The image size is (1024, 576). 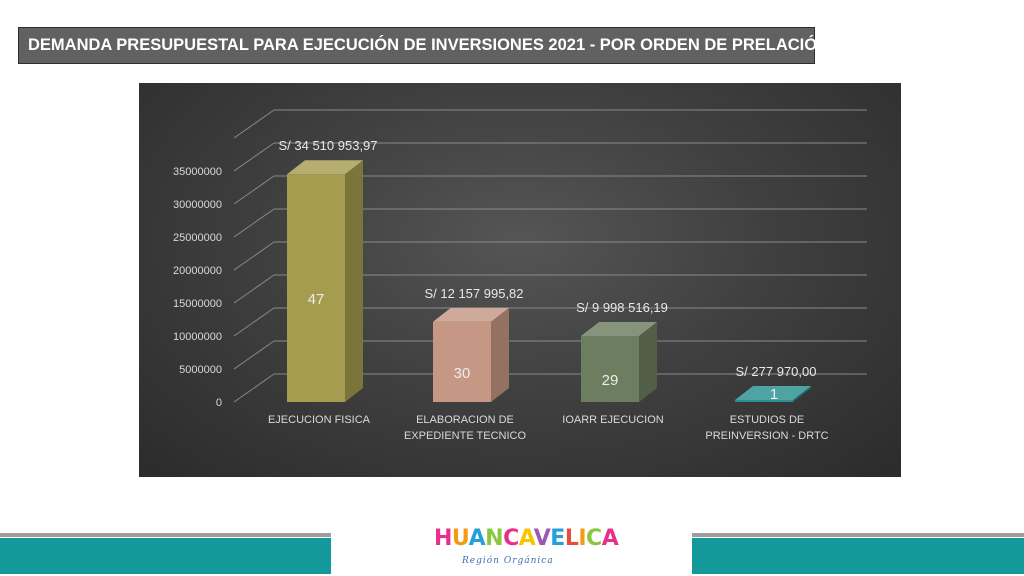 I want to click on bar-value-label: S/ 277 970,00, so click(x=776, y=371).